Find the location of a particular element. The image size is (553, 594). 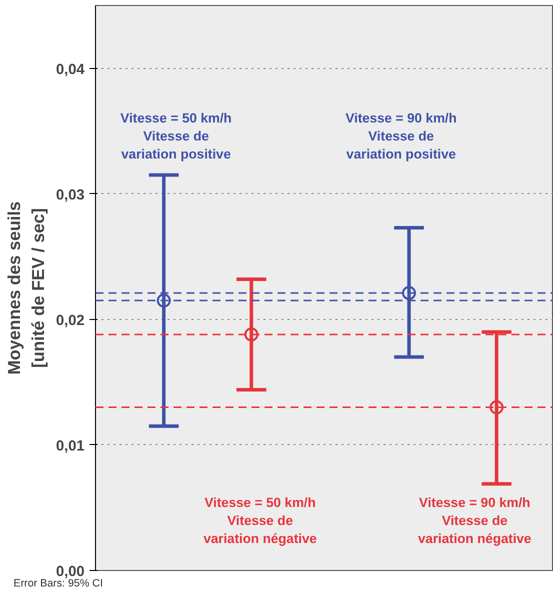

annotation: Vitesse = 90 km/h Vitesse de variation positive is located at coordinates (401, 136).